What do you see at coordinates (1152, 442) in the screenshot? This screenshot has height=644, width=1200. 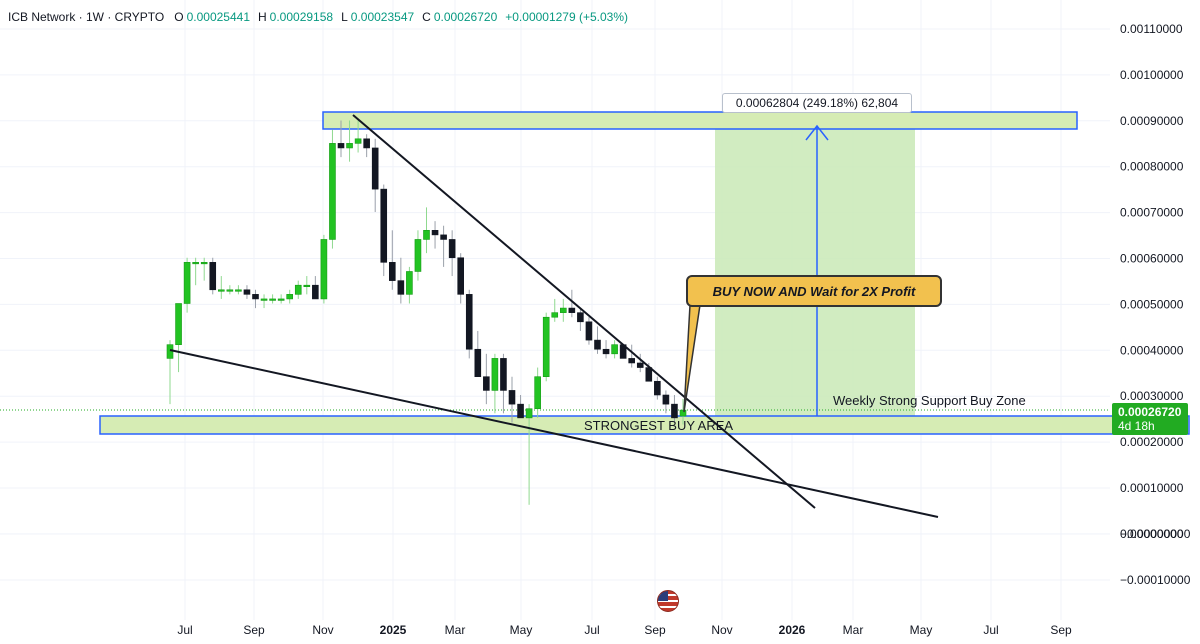 I see `price-tick-label: 0.00020000` at bounding box center [1152, 442].